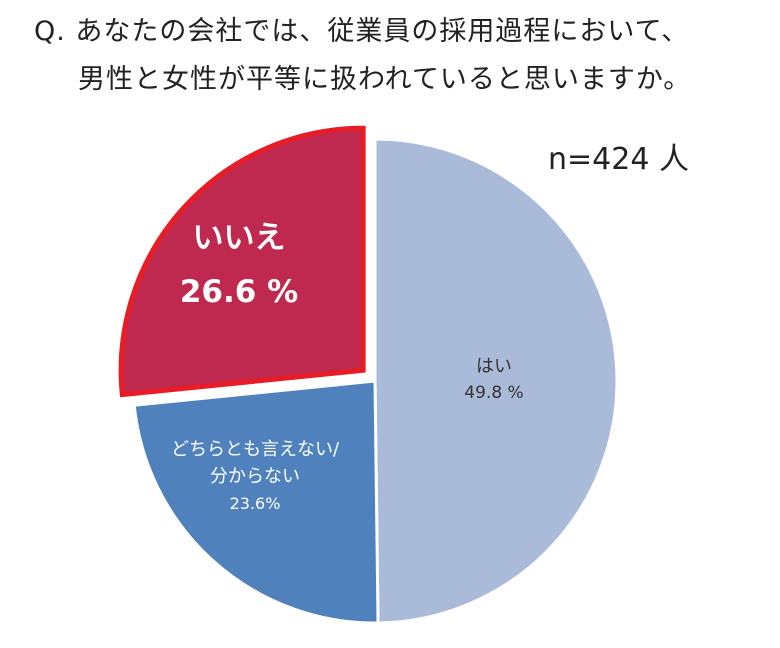 The width and height of the screenshot is (780, 648). I want to click on pie-label-neutral-group: どちらとも言えない/分からない 23.6%, so click(255, 476).